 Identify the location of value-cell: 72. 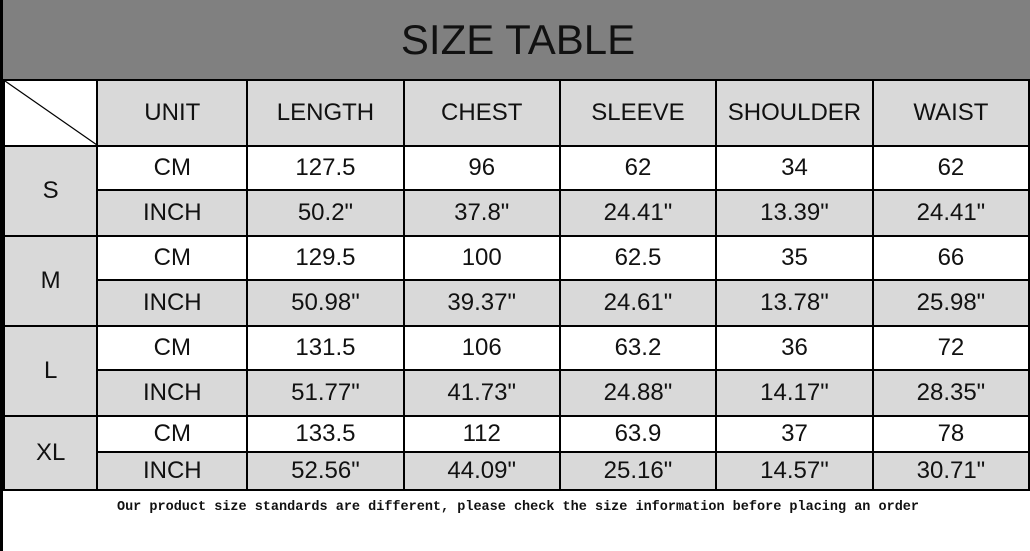
(950, 348).